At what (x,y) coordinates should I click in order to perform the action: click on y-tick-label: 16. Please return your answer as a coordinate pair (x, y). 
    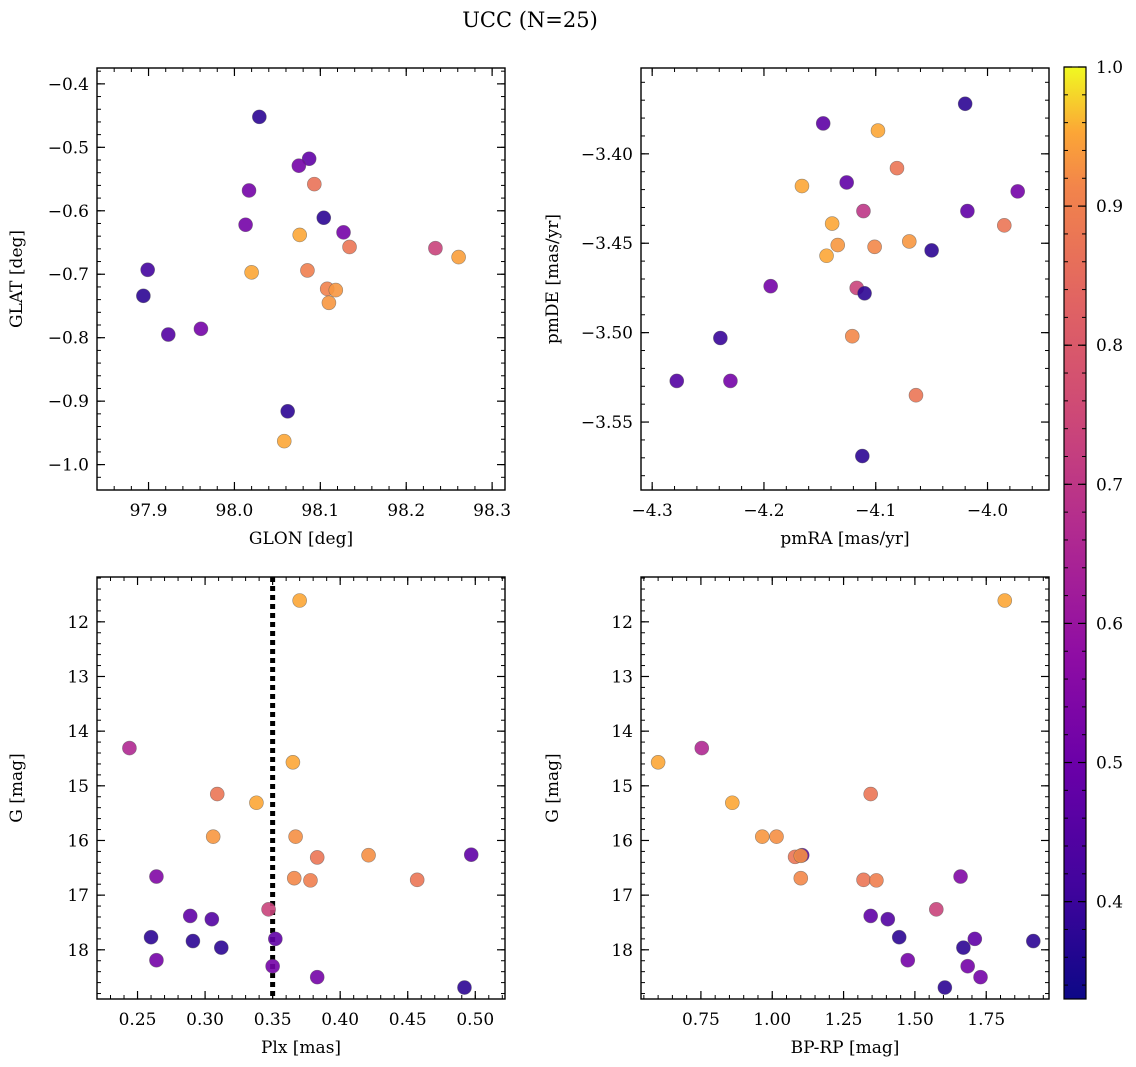
    Looking at the image, I should click on (622, 841).